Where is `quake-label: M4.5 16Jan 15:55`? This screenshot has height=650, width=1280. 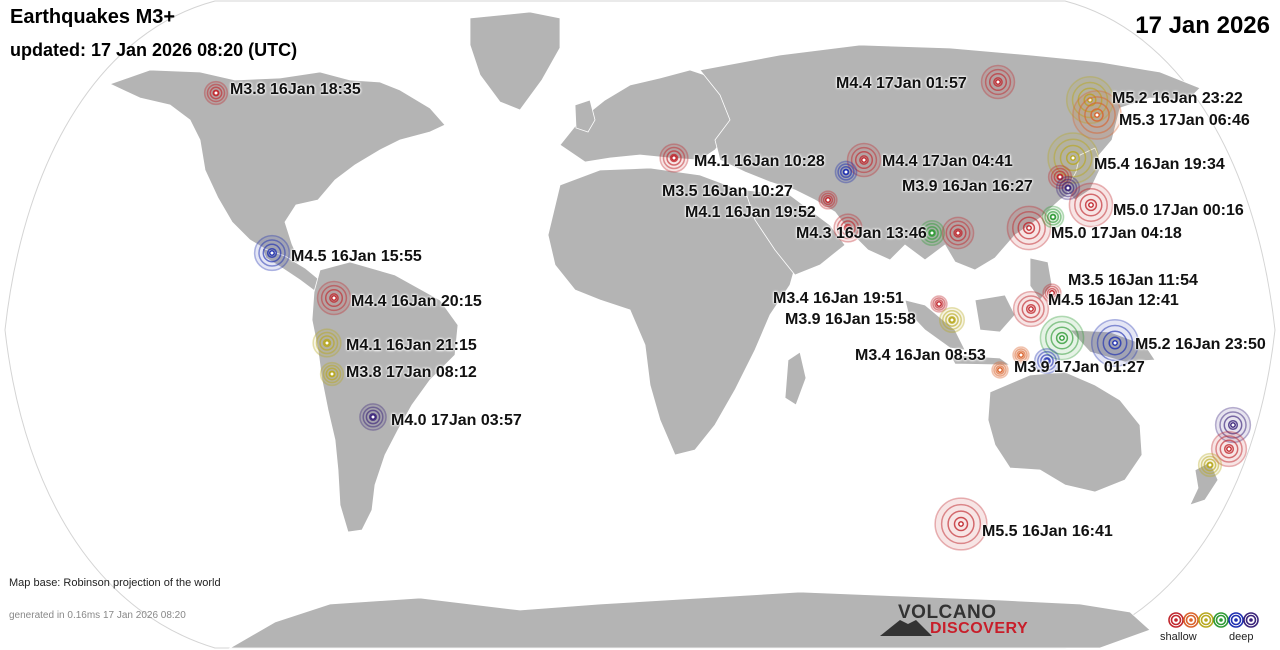
quake-label: M4.5 16Jan 15:55 is located at coordinates (356, 256).